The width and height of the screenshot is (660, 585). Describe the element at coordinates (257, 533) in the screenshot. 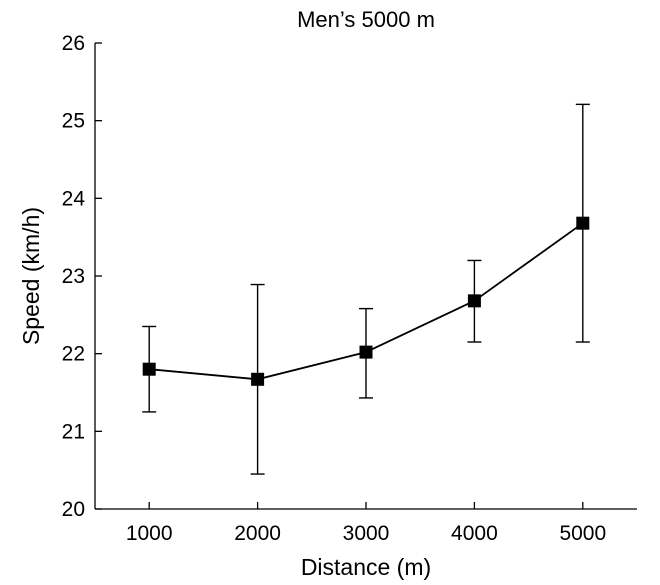

I see `x-tick-label: 2000` at that location.